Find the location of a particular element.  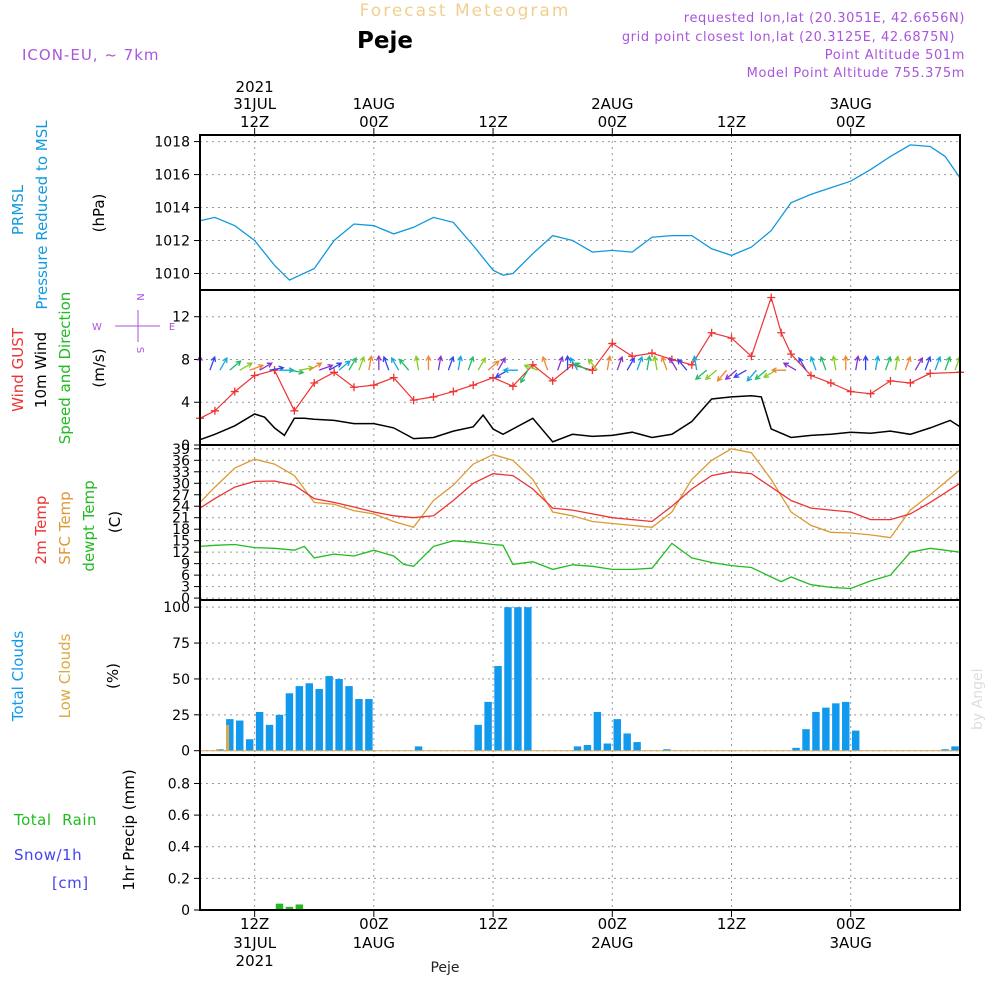

precip-ytick-label: 0.4 is located at coordinates (179, 848).